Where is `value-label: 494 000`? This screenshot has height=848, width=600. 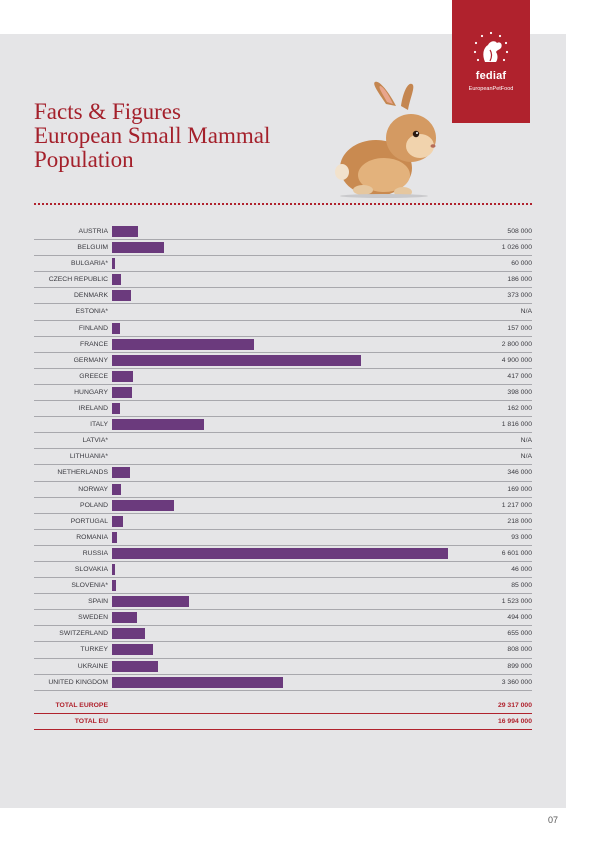
value-label: 494 000 is located at coordinates (519, 618).